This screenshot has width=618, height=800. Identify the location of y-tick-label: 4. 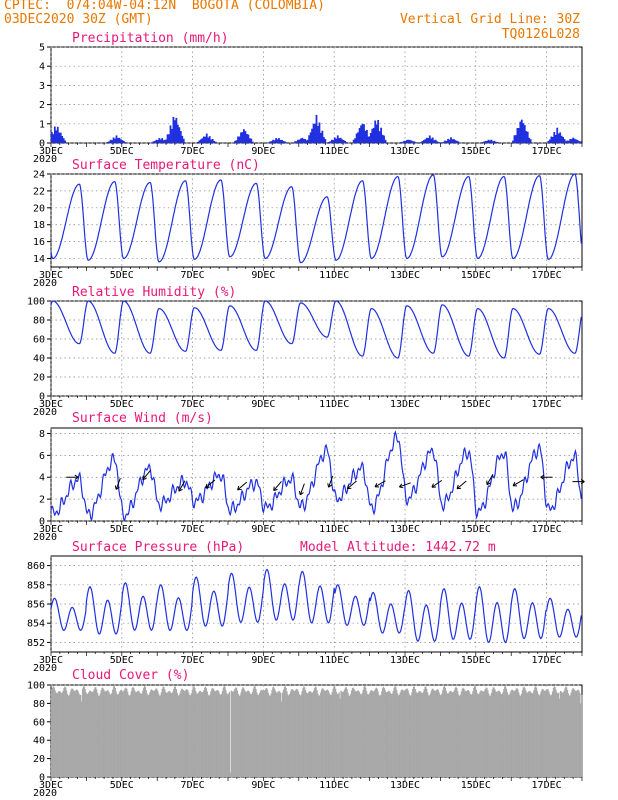
(42, 67).